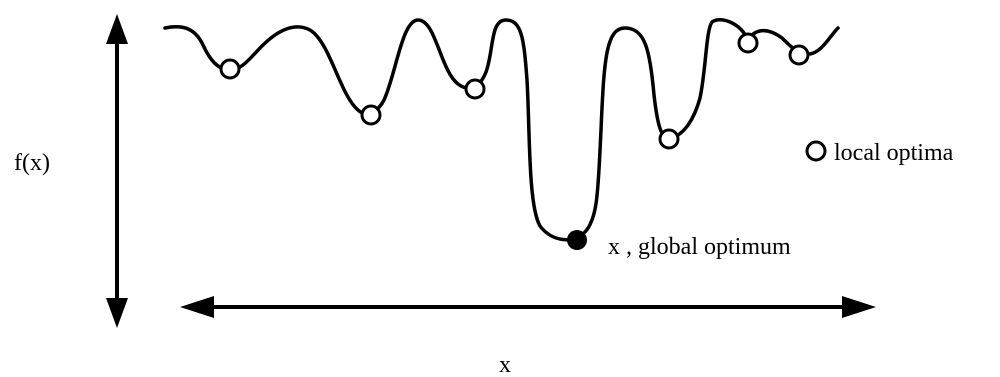  Describe the element at coordinates (528, 307) in the screenshot. I see `x-axis-arrow` at that location.